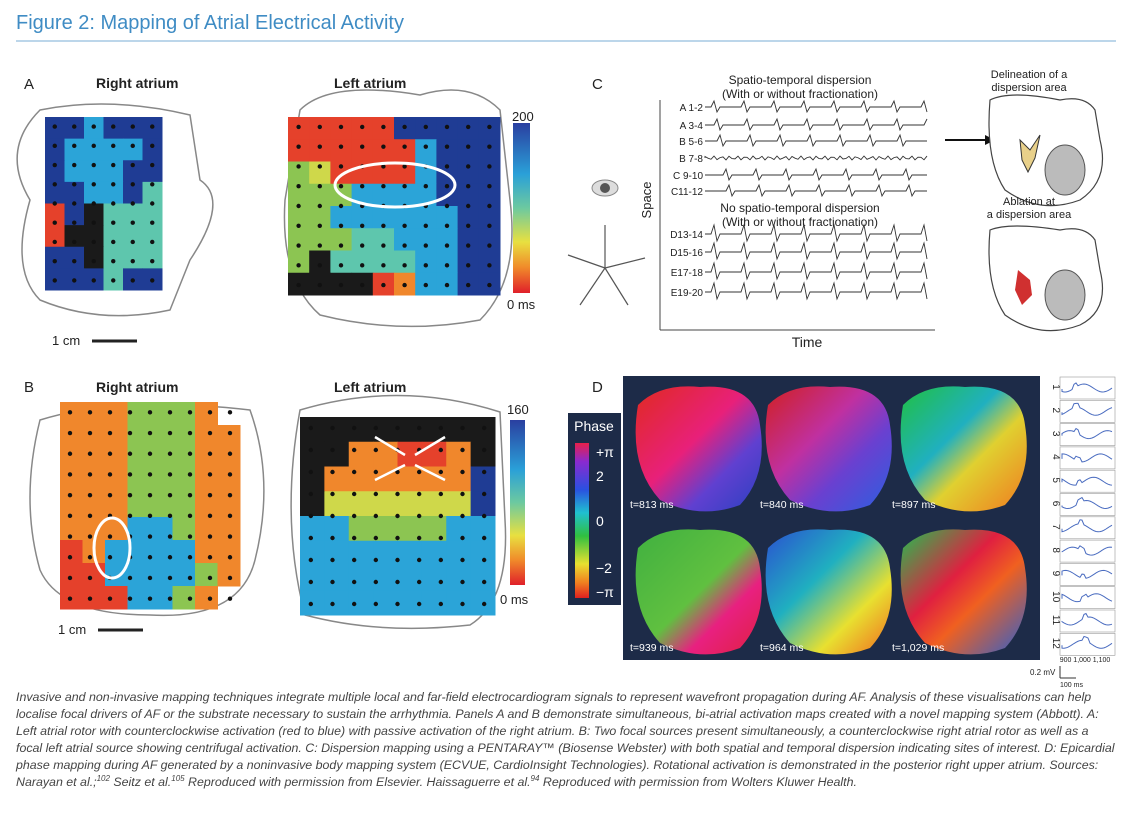 The height and width of the screenshot is (822, 1131). Describe the element at coordinates (651, 505) in the screenshot. I see `time-label: t=813 ms` at that location.